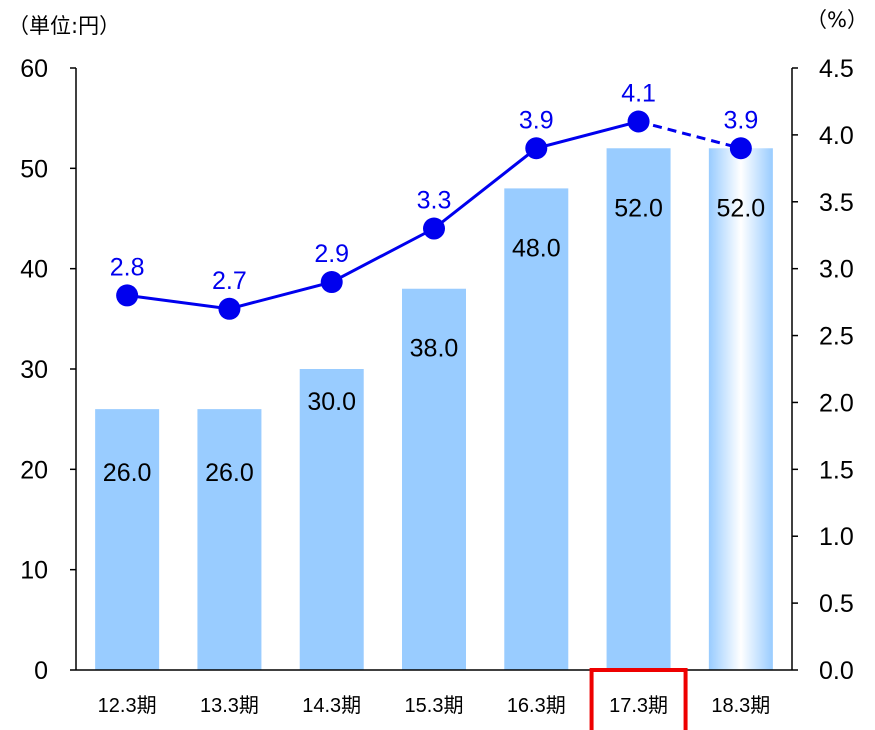 Image resolution: width=875 pixels, height=730 pixels. I want to click on category-label-5: 17.3期, so click(638, 706).